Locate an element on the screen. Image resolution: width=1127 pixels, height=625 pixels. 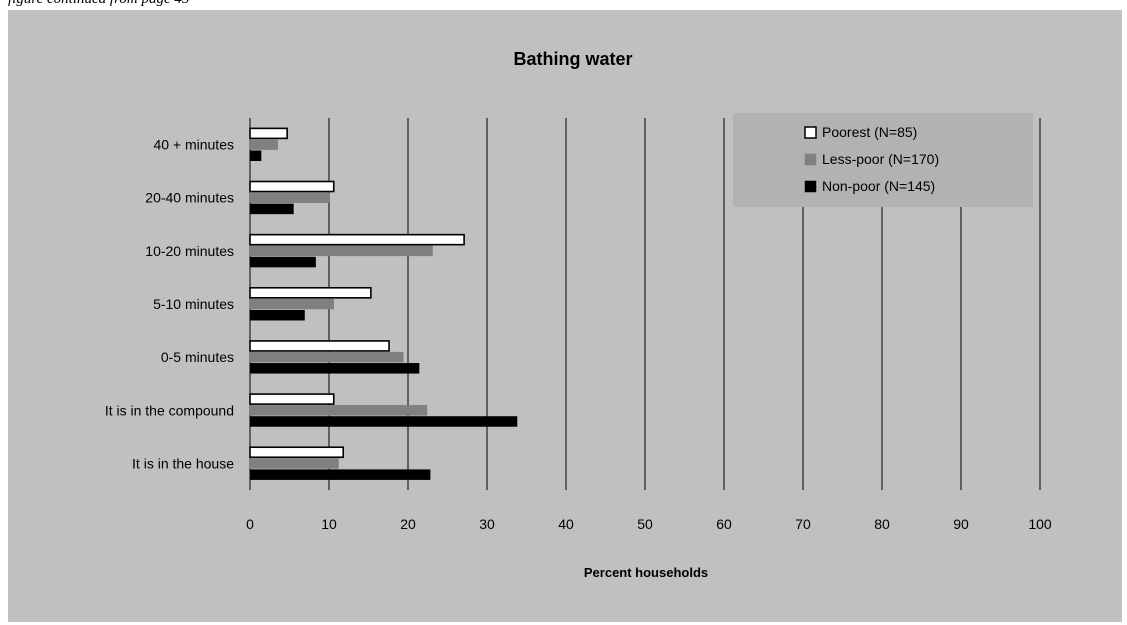
legend-label: Poorest (N=85) is located at coordinates (869, 132).